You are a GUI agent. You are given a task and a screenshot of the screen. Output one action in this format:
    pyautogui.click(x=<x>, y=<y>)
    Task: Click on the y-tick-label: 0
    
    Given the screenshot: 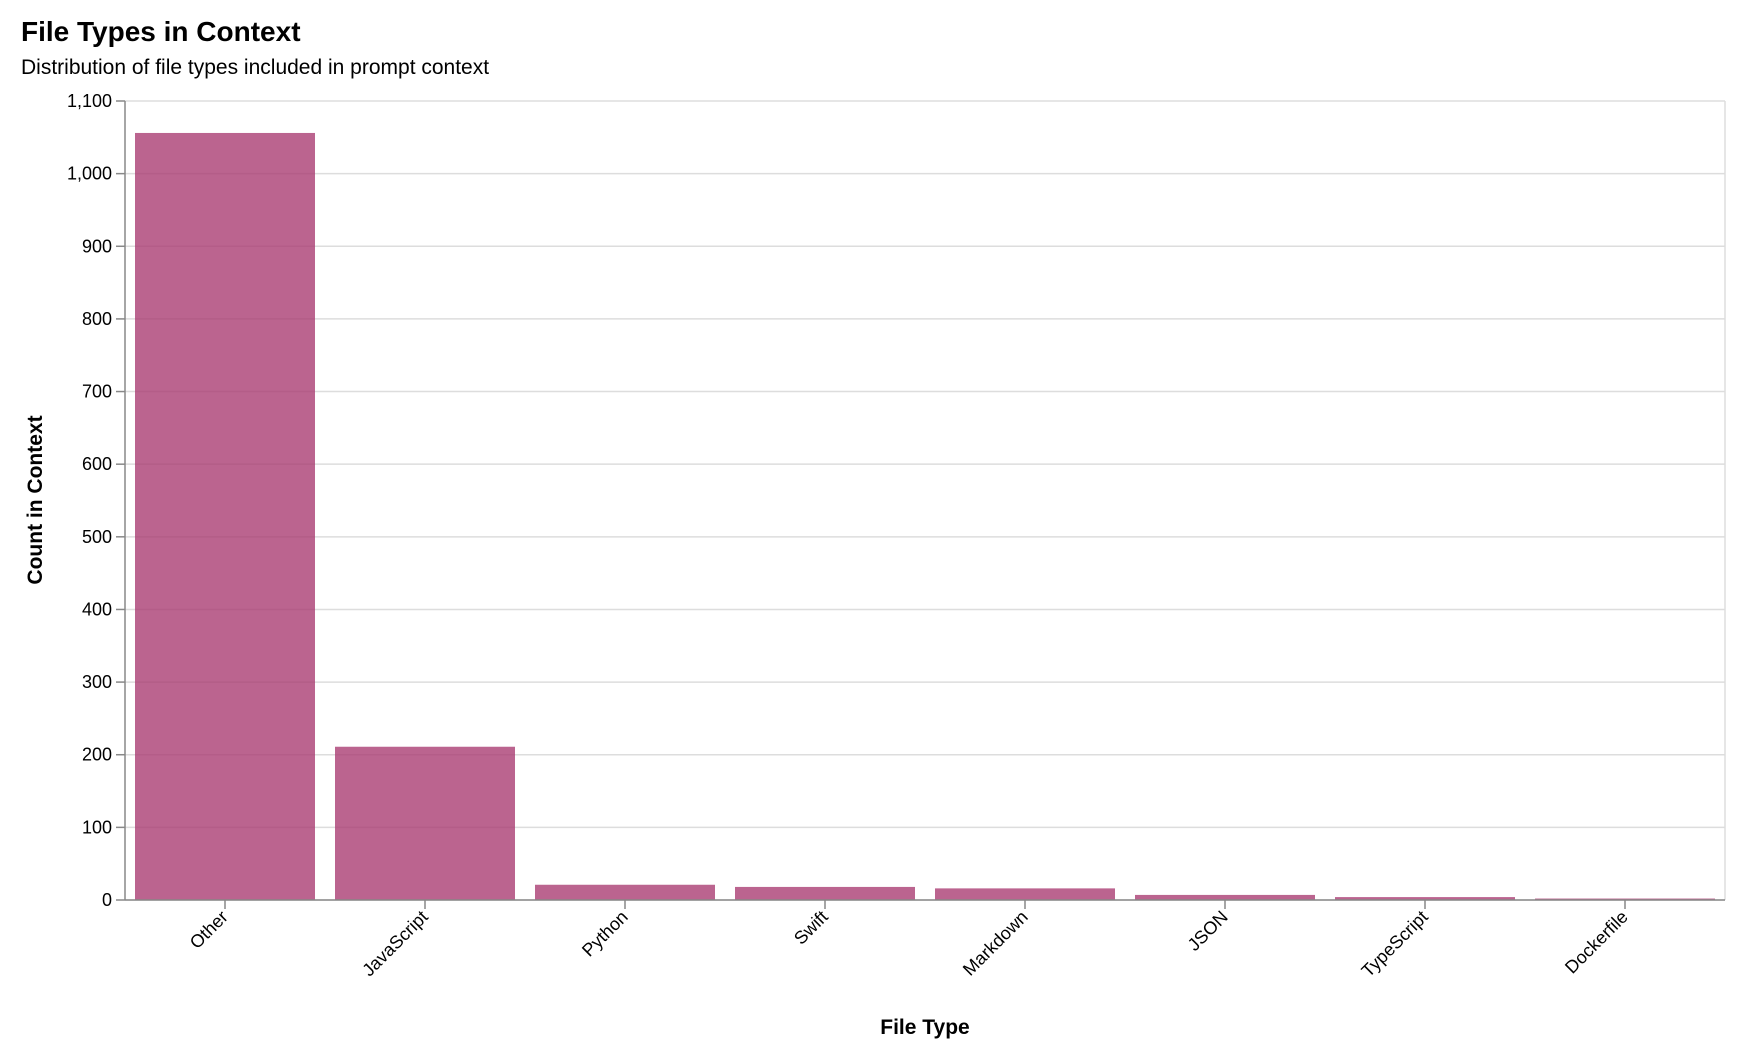 What is the action you would take?
    pyautogui.click(x=107, y=900)
    